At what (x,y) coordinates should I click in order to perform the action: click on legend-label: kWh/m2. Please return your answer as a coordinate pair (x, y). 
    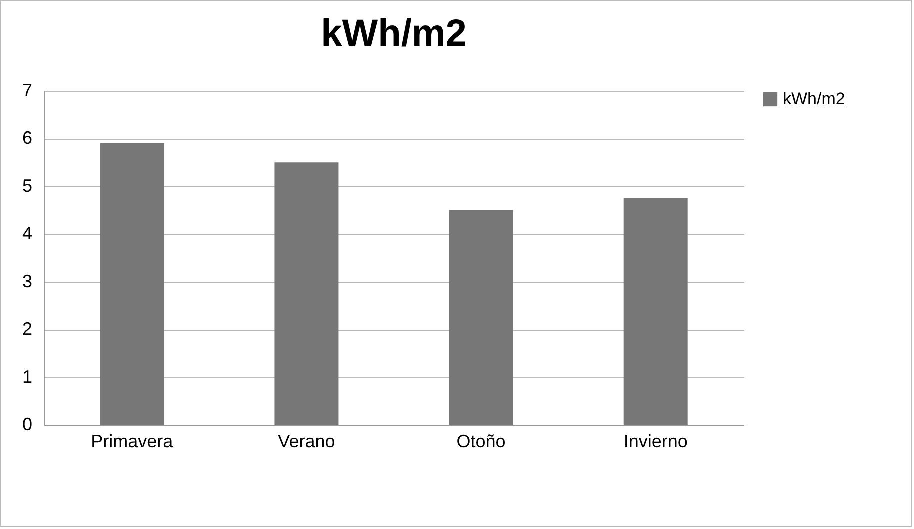
    Looking at the image, I should click on (814, 99).